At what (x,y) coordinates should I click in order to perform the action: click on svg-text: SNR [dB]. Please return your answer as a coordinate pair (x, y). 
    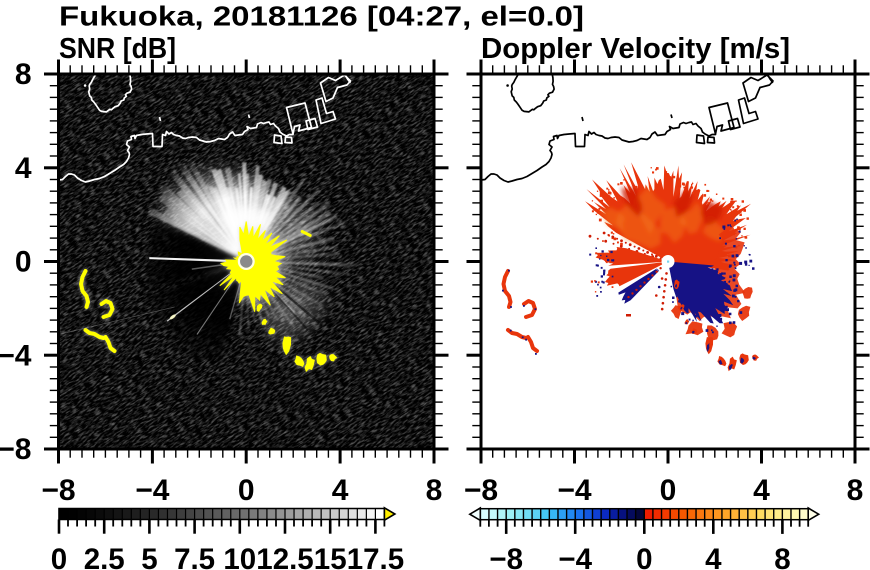
    Looking at the image, I should click on (117, 49).